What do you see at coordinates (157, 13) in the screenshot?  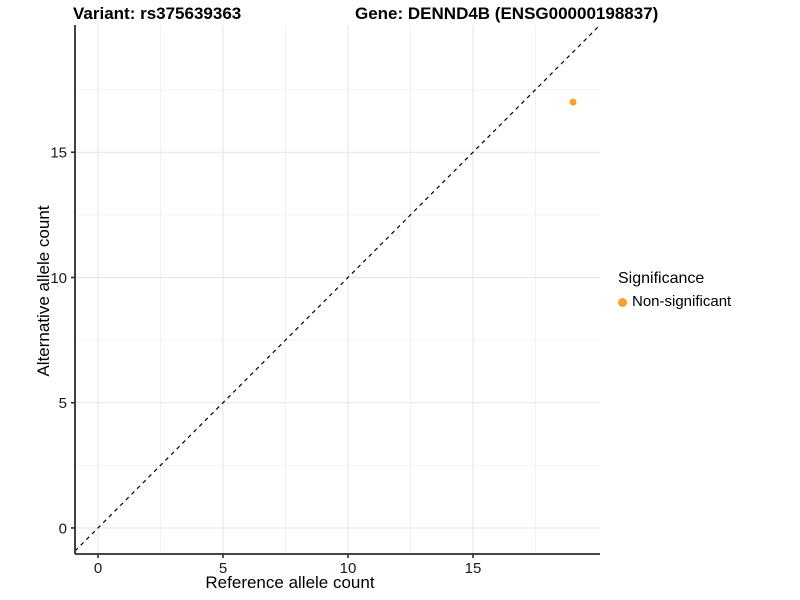 I see `plot-title-variant: Variant: rs375639363` at bounding box center [157, 13].